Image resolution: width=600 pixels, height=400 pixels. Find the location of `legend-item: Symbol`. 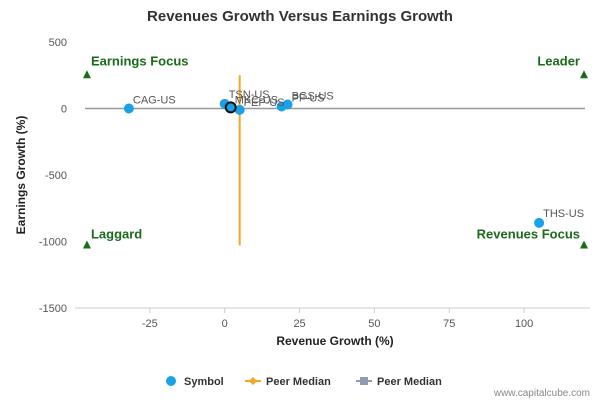

legend-item: Symbol is located at coordinates (195, 382).